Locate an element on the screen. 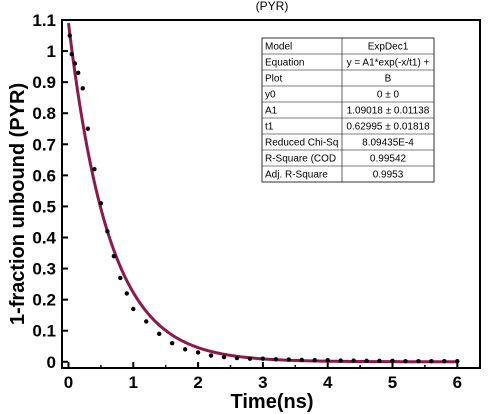  table-row-label: Model is located at coordinates (278, 47).